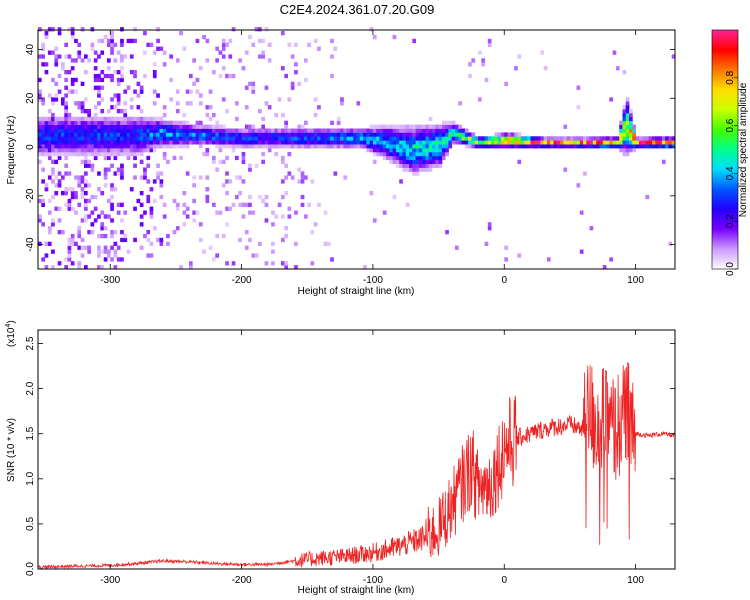 The image size is (750, 600). I want to click on spectrogram-x-label: Height of straight line (km), so click(356, 291).